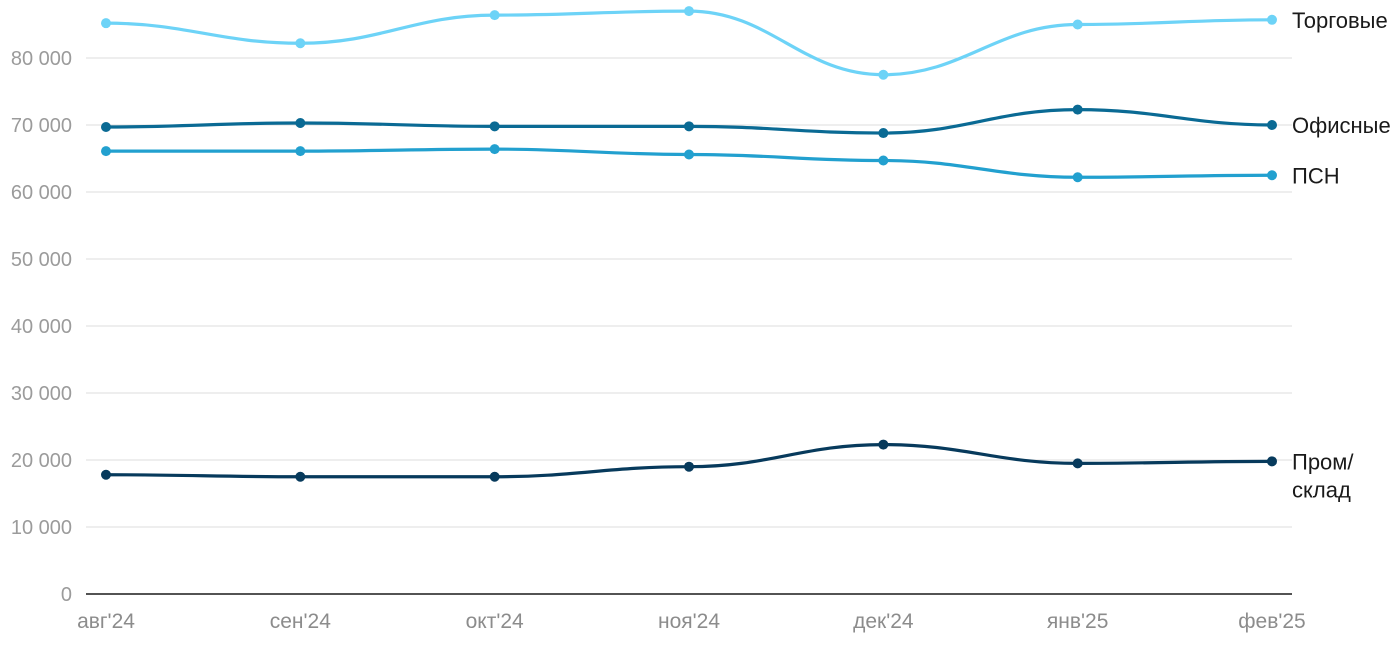 This screenshot has height=650, width=1400. Describe the element at coordinates (883, 621) in the screenshot. I see `x-tick-label: дек'24` at that location.